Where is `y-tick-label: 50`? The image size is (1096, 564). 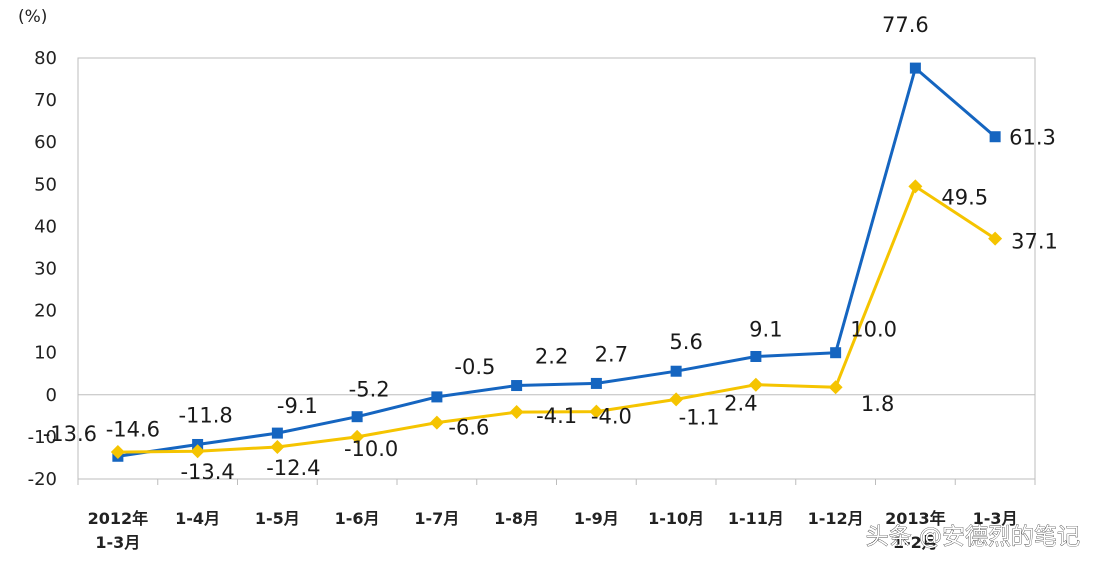
y-tick-label: 50 is located at coordinates (45, 184).